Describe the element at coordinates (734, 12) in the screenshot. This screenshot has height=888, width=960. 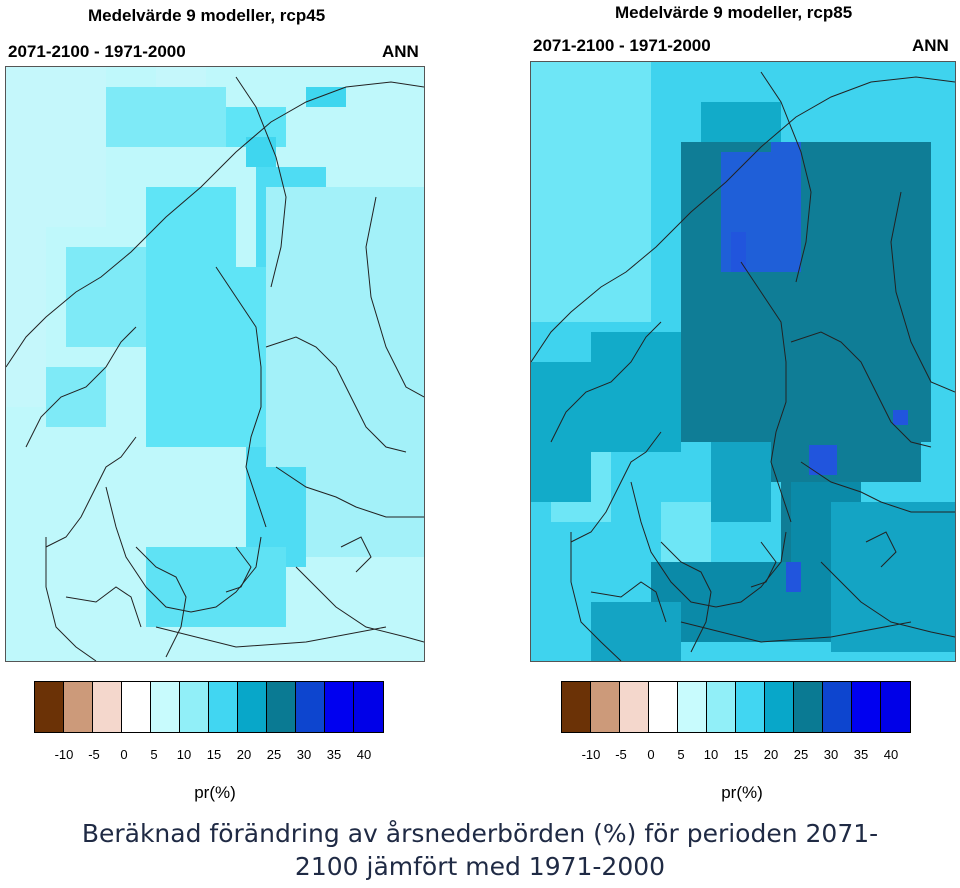
I see `panel-title: Medelvärde 9 modeller, rcp85` at that location.